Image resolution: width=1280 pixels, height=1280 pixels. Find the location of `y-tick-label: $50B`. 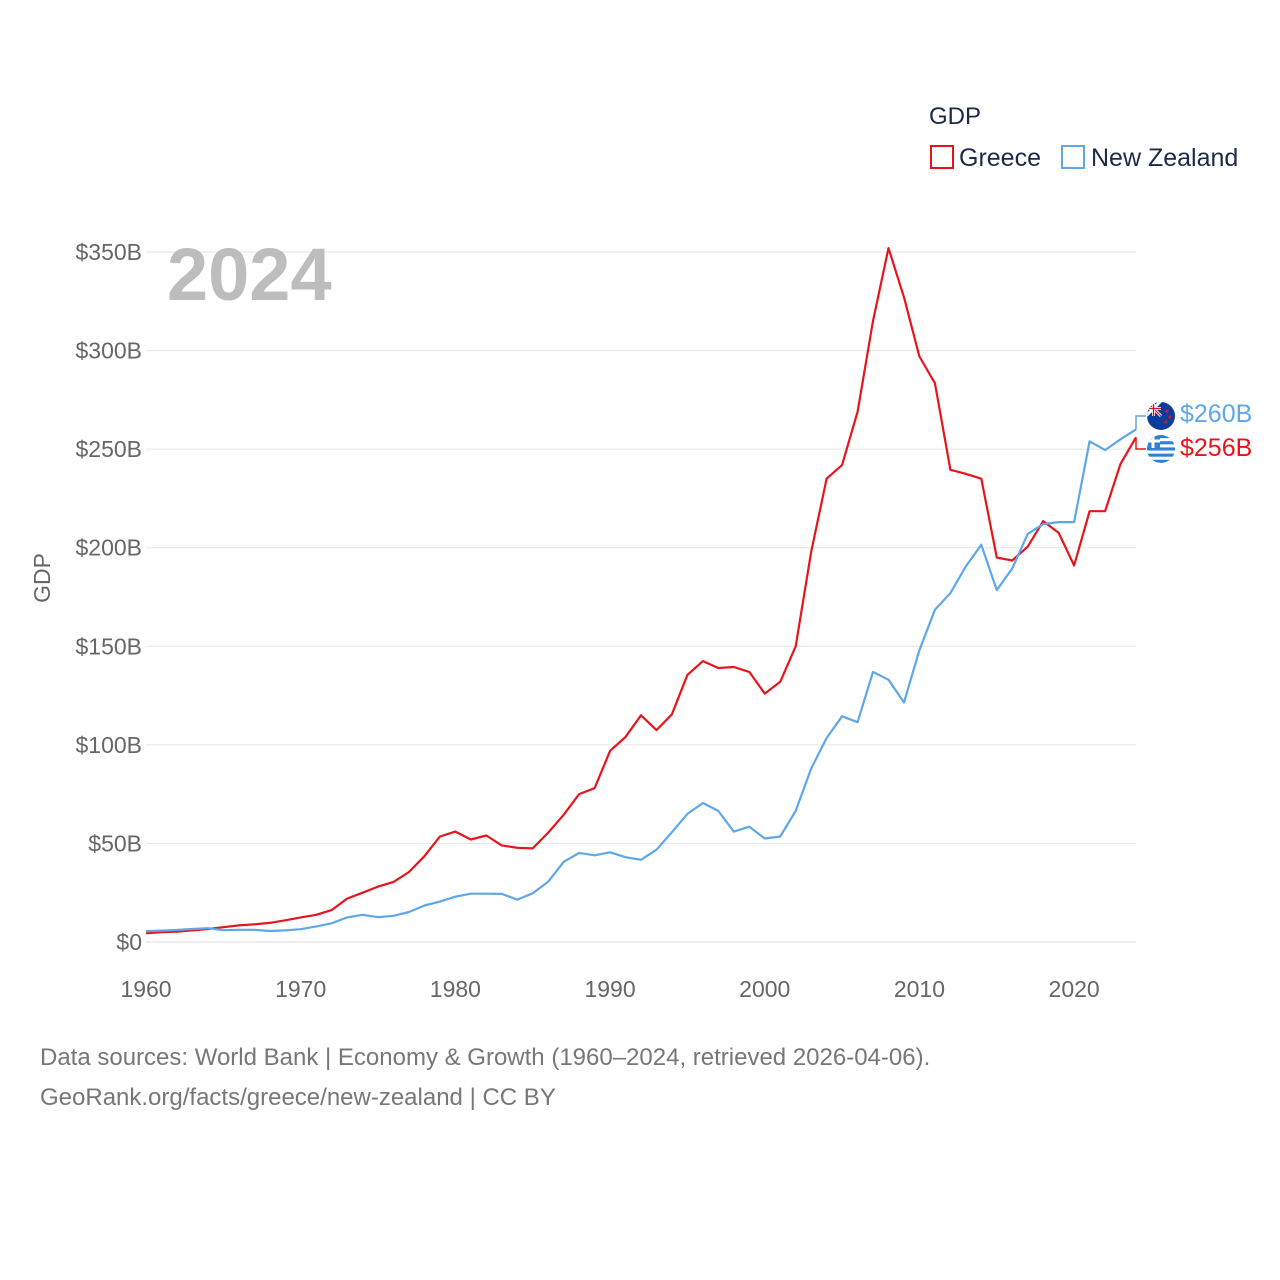

y-tick-label: $50B is located at coordinates (115, 843).